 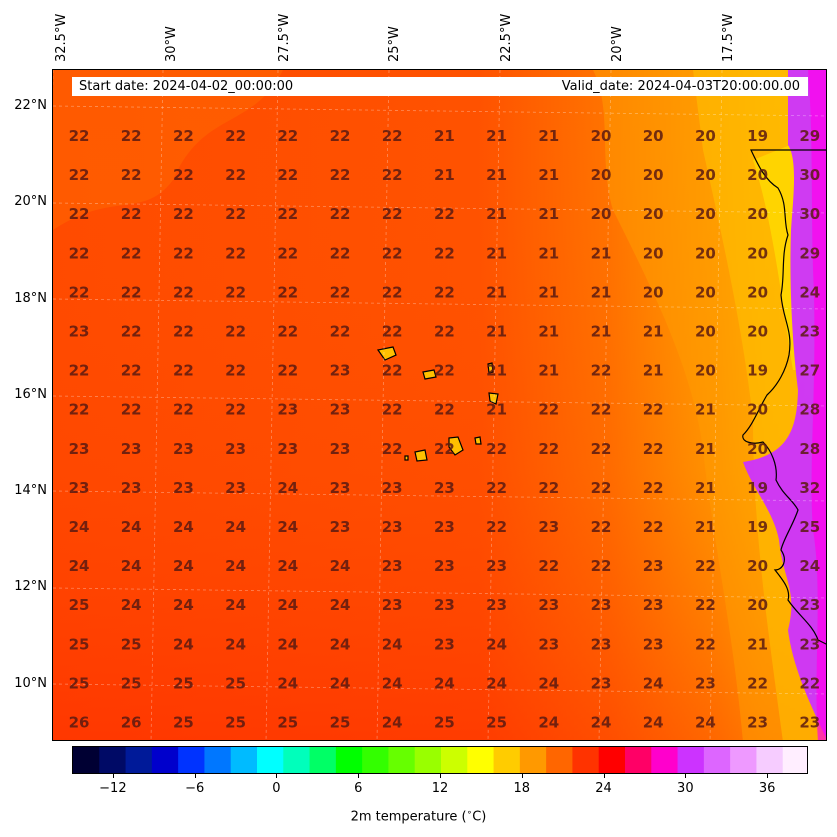 I want to click on temperature-value: 26, so click(x=79, y=723).